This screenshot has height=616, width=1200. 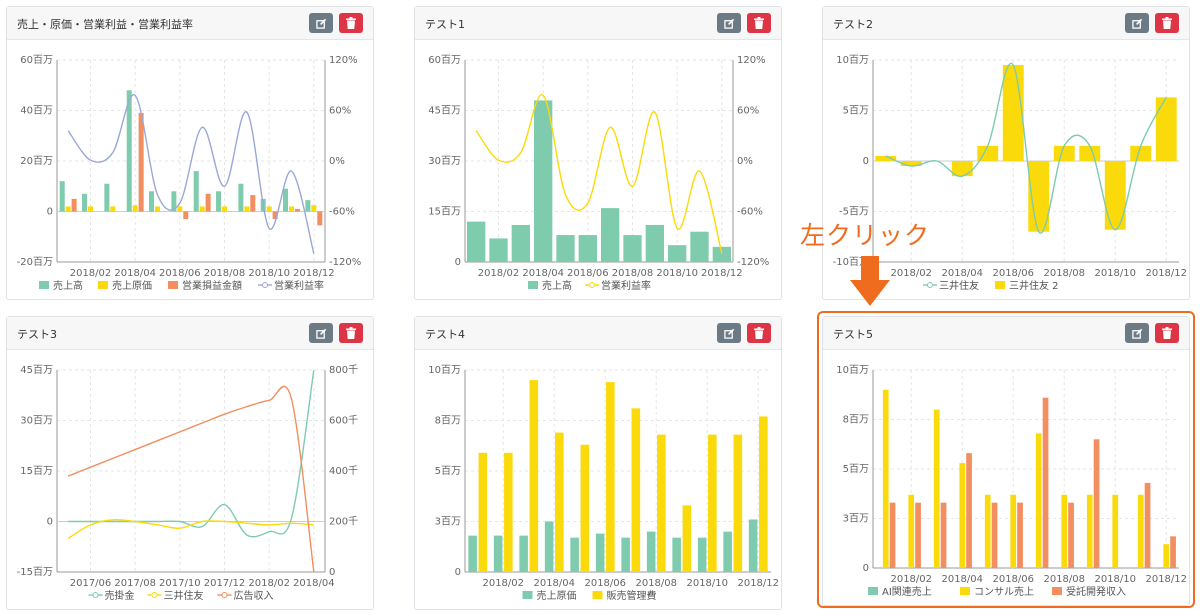 What do you see at coordinates (1004, 591) in the screenshot?
I see `legend-label: コンサル売上` at bounding box center [1004, 591].